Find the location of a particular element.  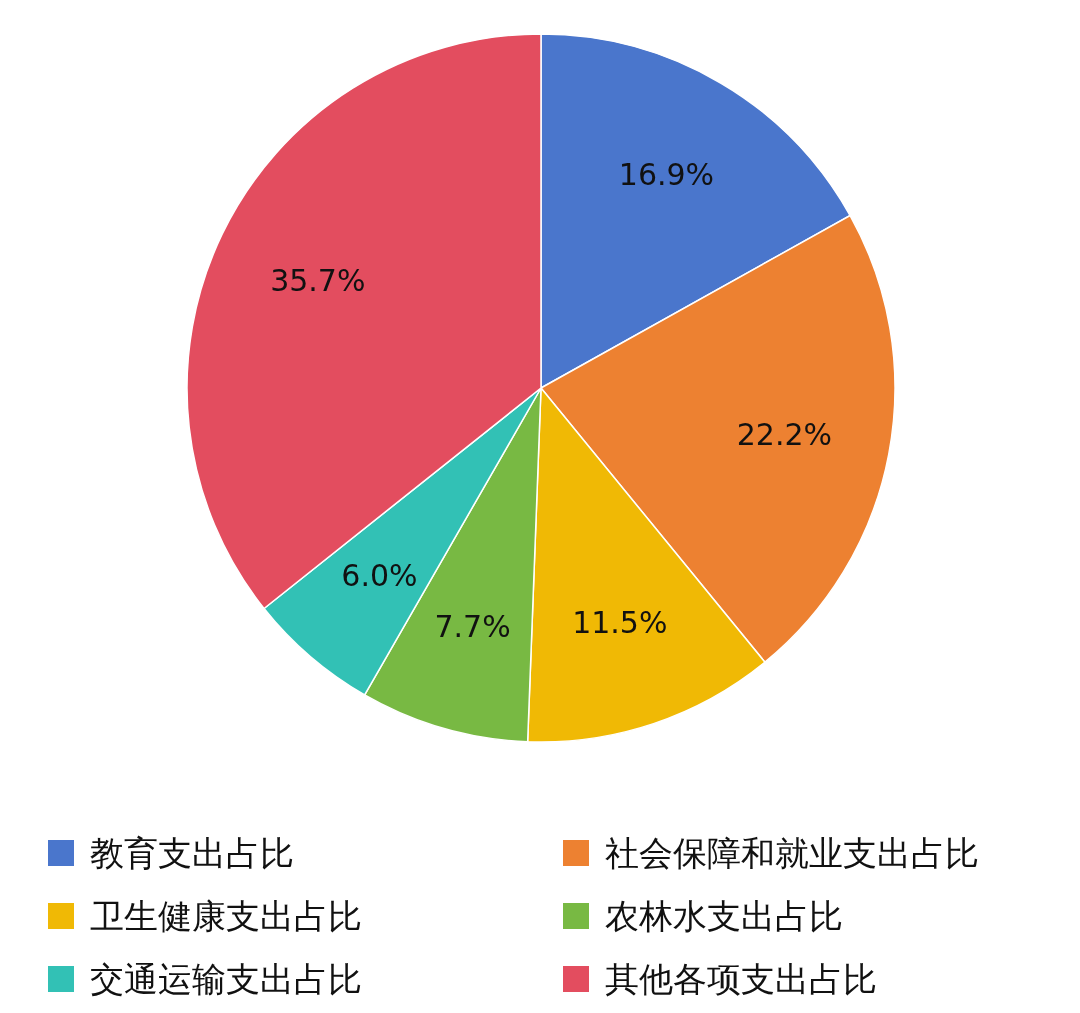

legend-label: 农林水支出占比 is located at coordinates (724, 916).